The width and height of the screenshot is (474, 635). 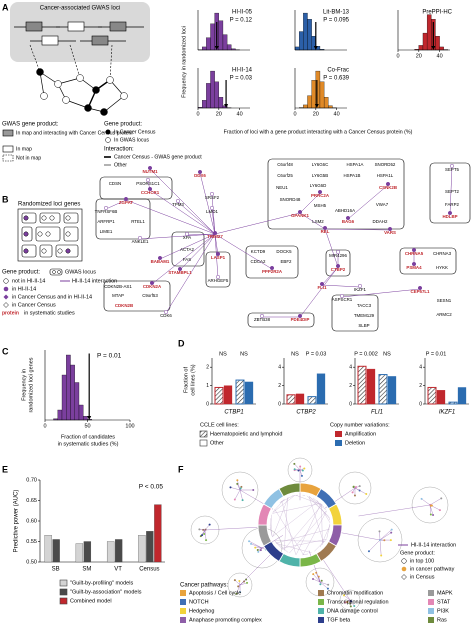 What do you see at coordinates (28, 158) in the screenshot?
I see `label: Not in map` at bounding box center [28, 158].